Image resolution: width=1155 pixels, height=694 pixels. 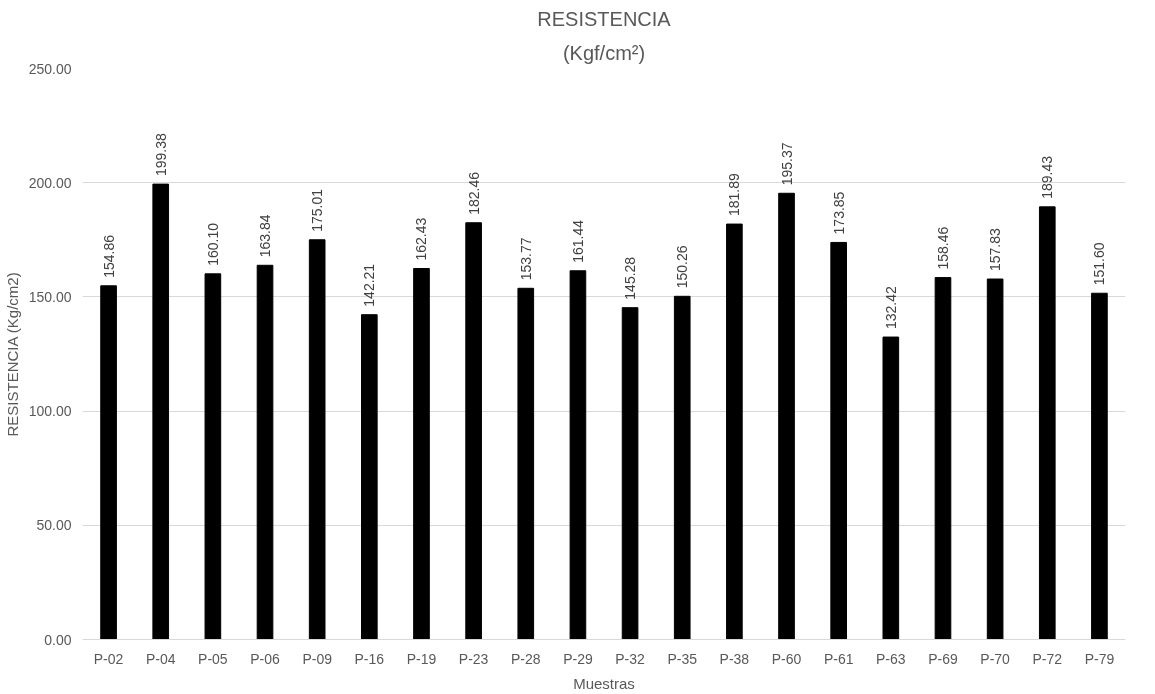 What do you see at coordinates (995, 658) in the screenshot?
I see `x-tick-label: P-70` at bounding box center [995, 658].